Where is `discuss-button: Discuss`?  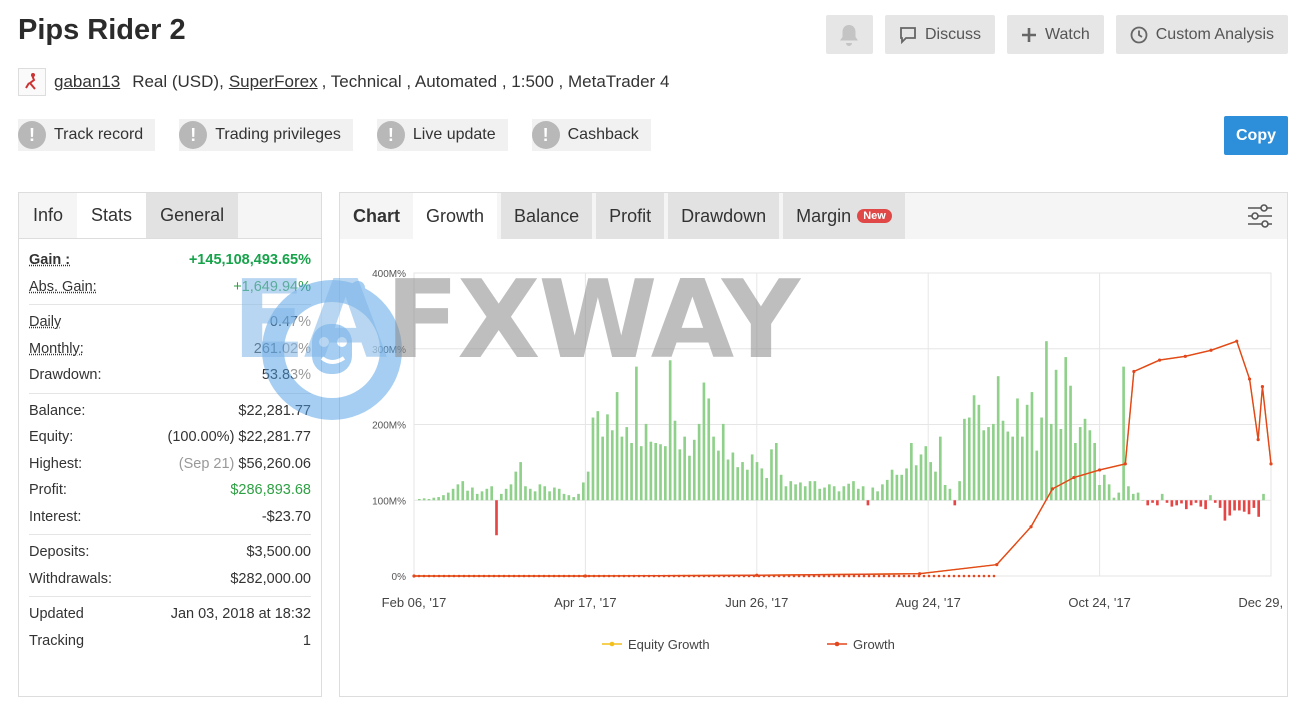 discuss-button: Discuss is located at coordinates (939, 34).